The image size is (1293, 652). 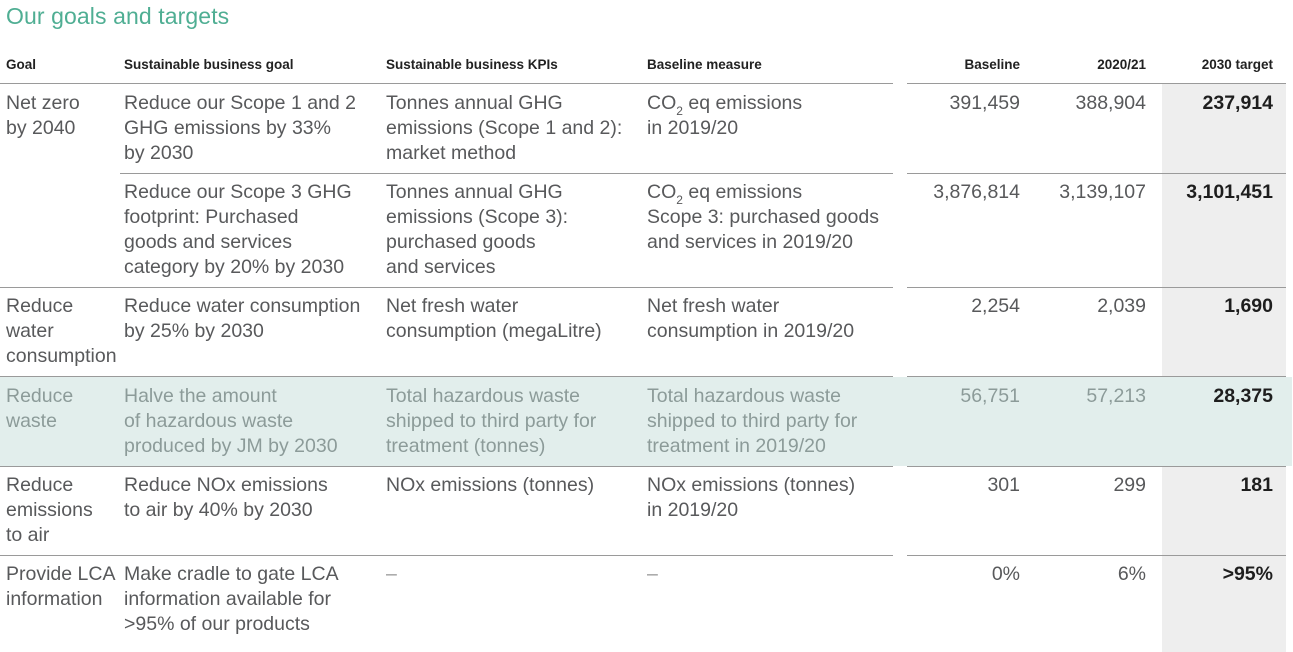 What do you see at coordinates (1111, 103) in the screenshot?
I see `year-value: 388,904` at bounding box center [1111, 103].